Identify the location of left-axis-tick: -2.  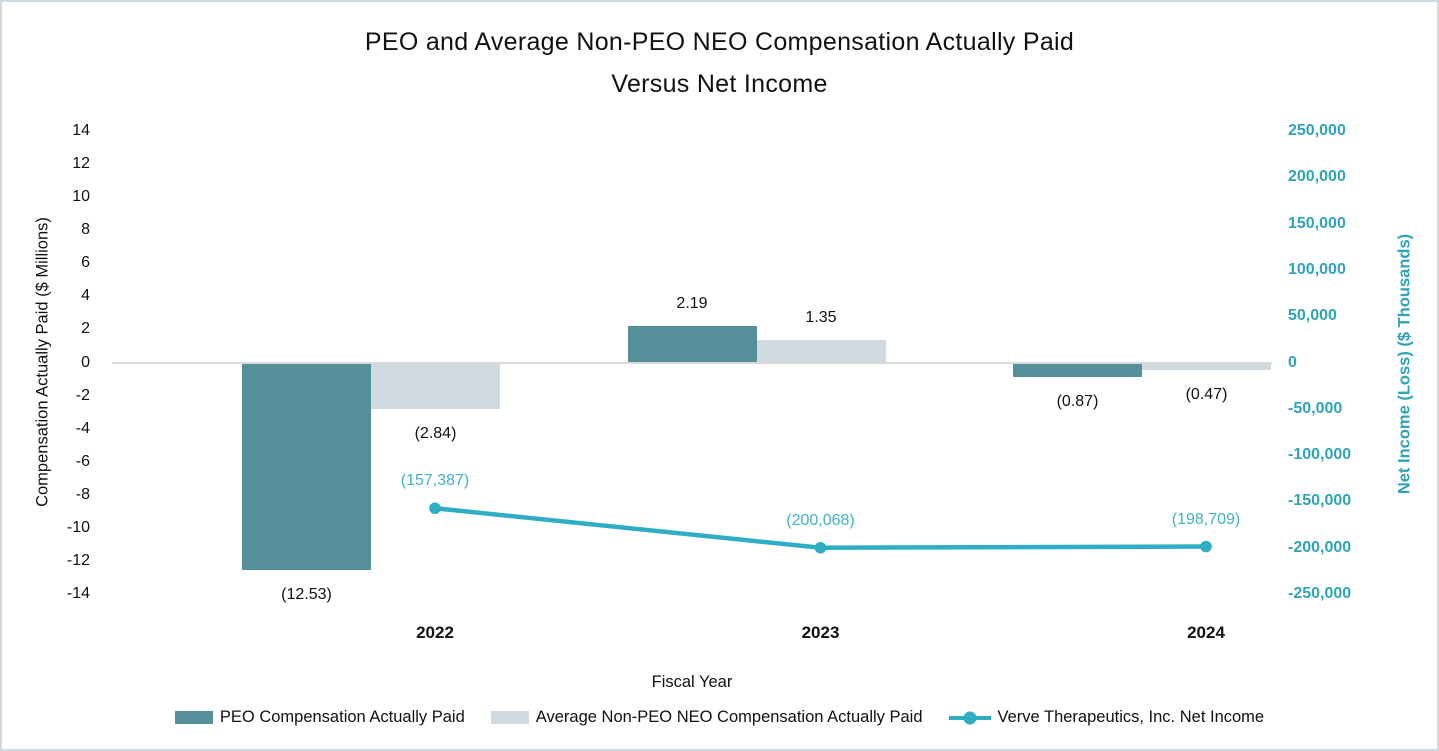
(82, 395).